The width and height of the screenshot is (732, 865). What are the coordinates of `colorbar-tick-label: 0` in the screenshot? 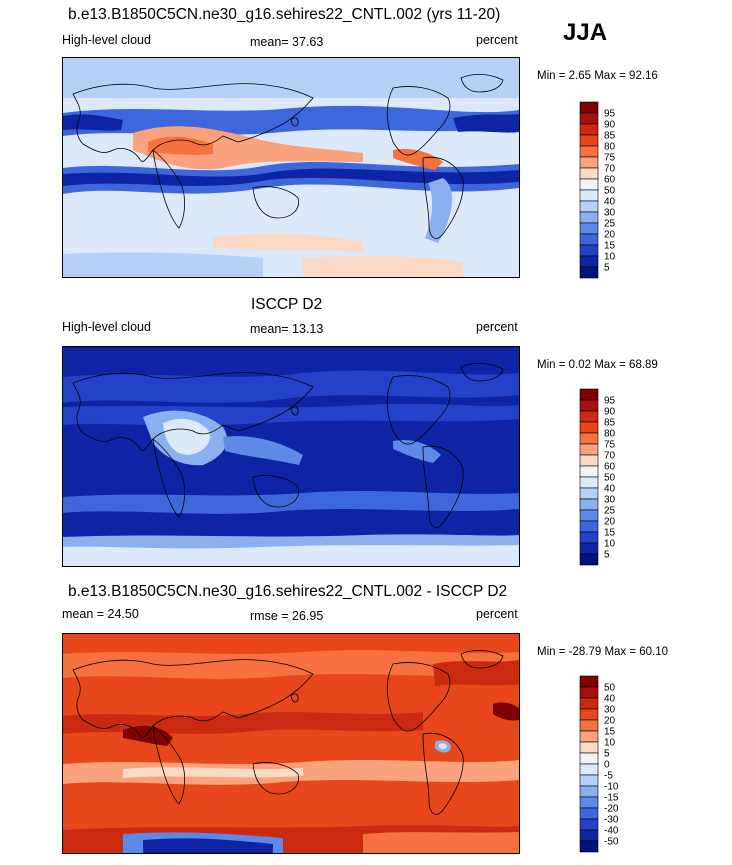 It's located at (607, 765).